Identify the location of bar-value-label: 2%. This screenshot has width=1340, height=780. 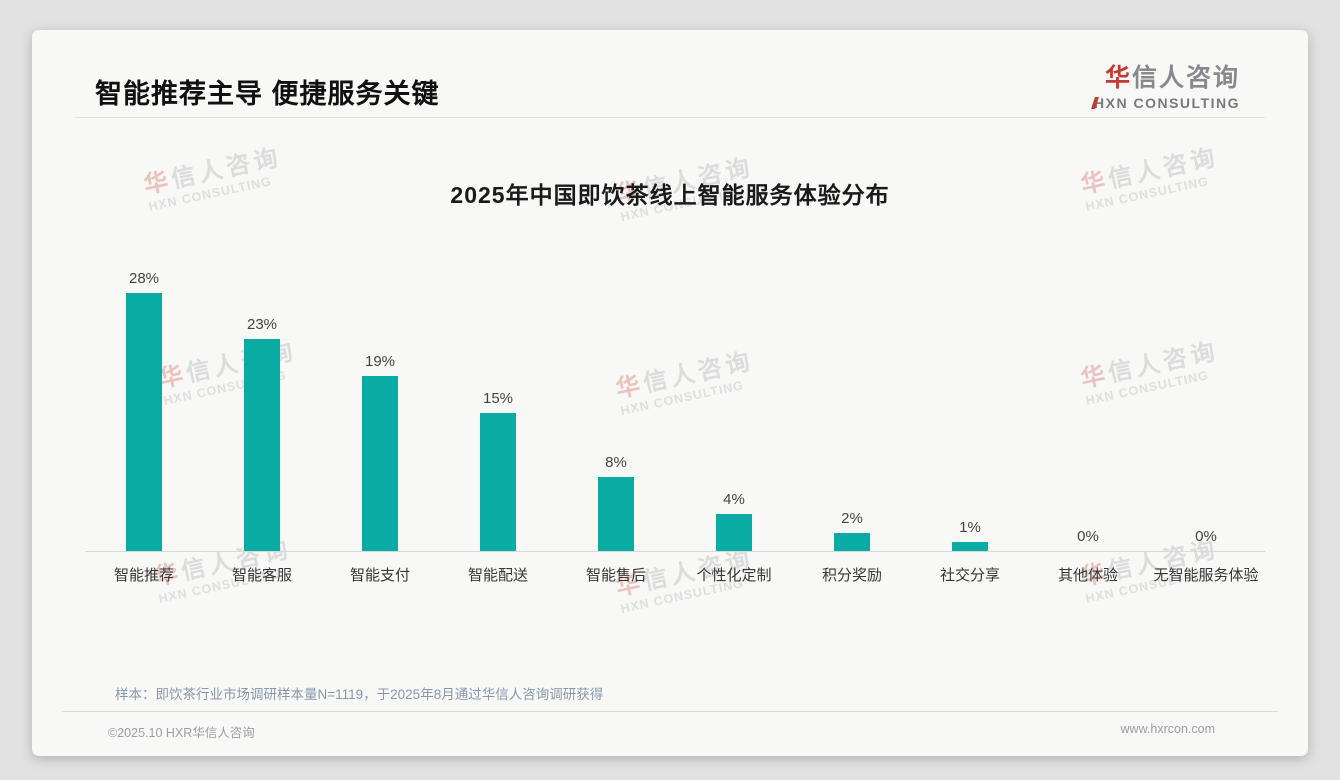
(852, 518).